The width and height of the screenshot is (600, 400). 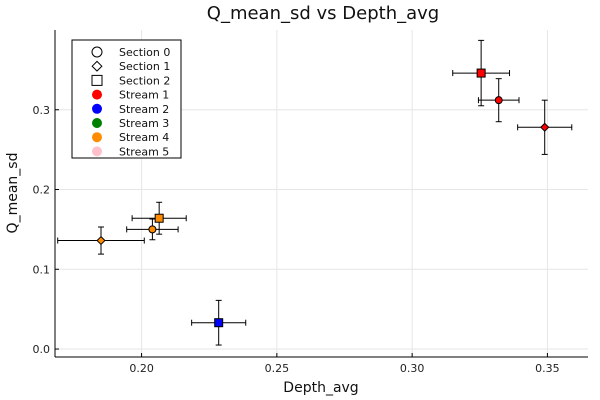 What do you see at coordinates (144, 66) in the screenshot?
I see `legend-label: Section 1` at bounding box center [144, 66].